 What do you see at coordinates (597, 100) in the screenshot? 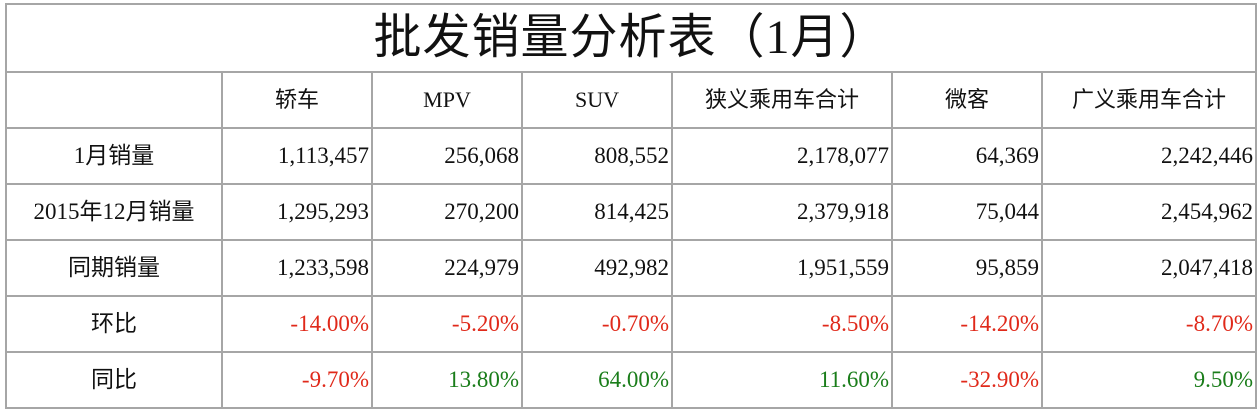
I see `header-suv: SUV` at bounding box center [597, 100].